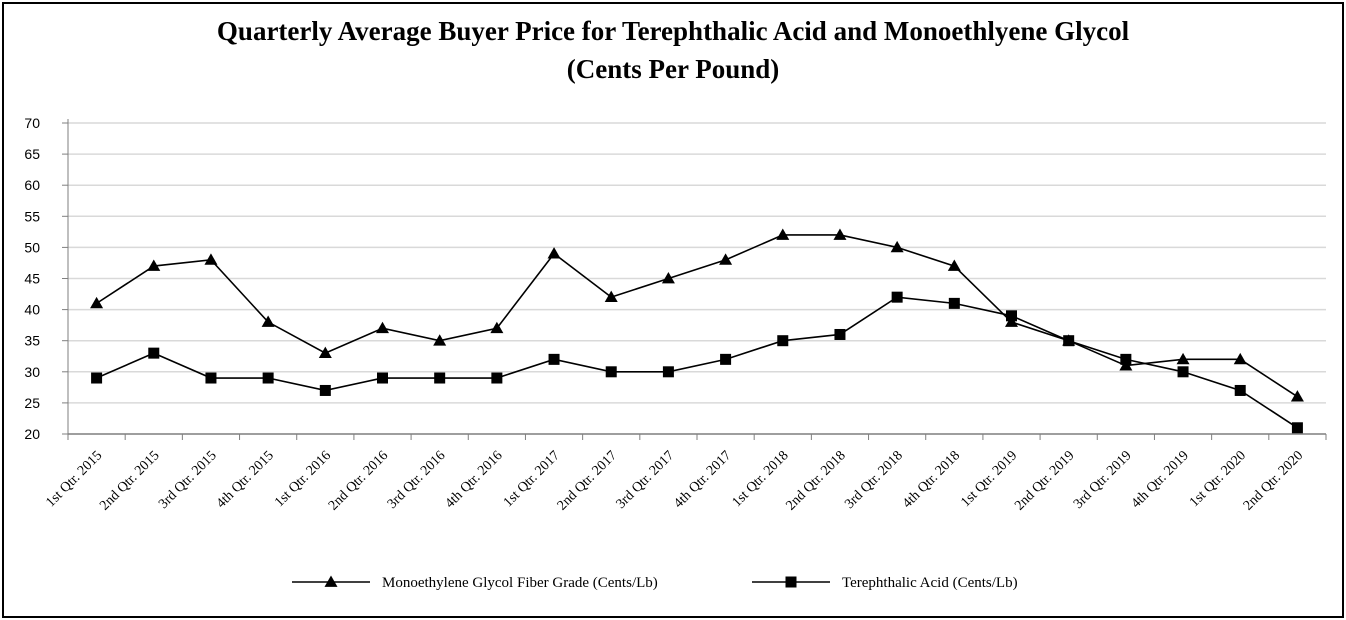  Describe the element at coordinates (673, 69) in the screenshot. I see `chart-subtitle: (Cents Per Pound)` at that location.